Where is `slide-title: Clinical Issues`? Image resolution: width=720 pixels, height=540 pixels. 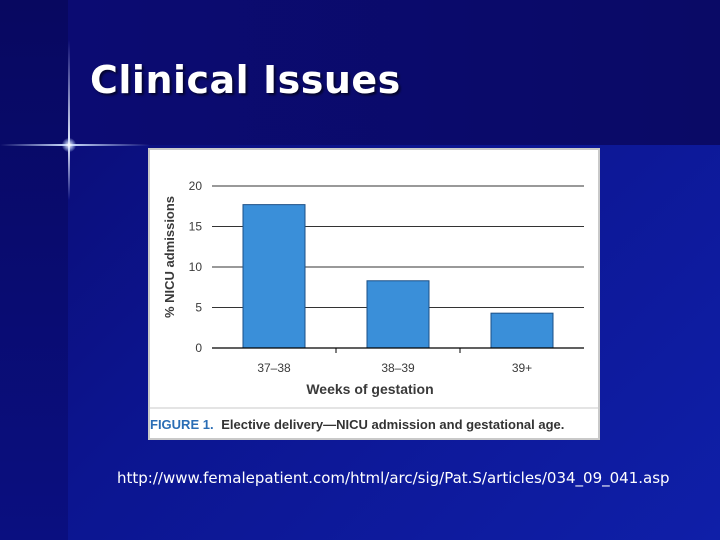
slide-title: Clinical Issues is located at coordinates (245, 80).